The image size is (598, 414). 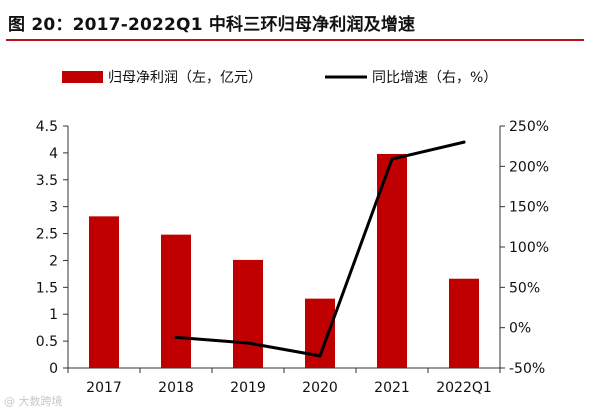 I want to click on left-tick-label: 4.5, so click(x=47, y=127).